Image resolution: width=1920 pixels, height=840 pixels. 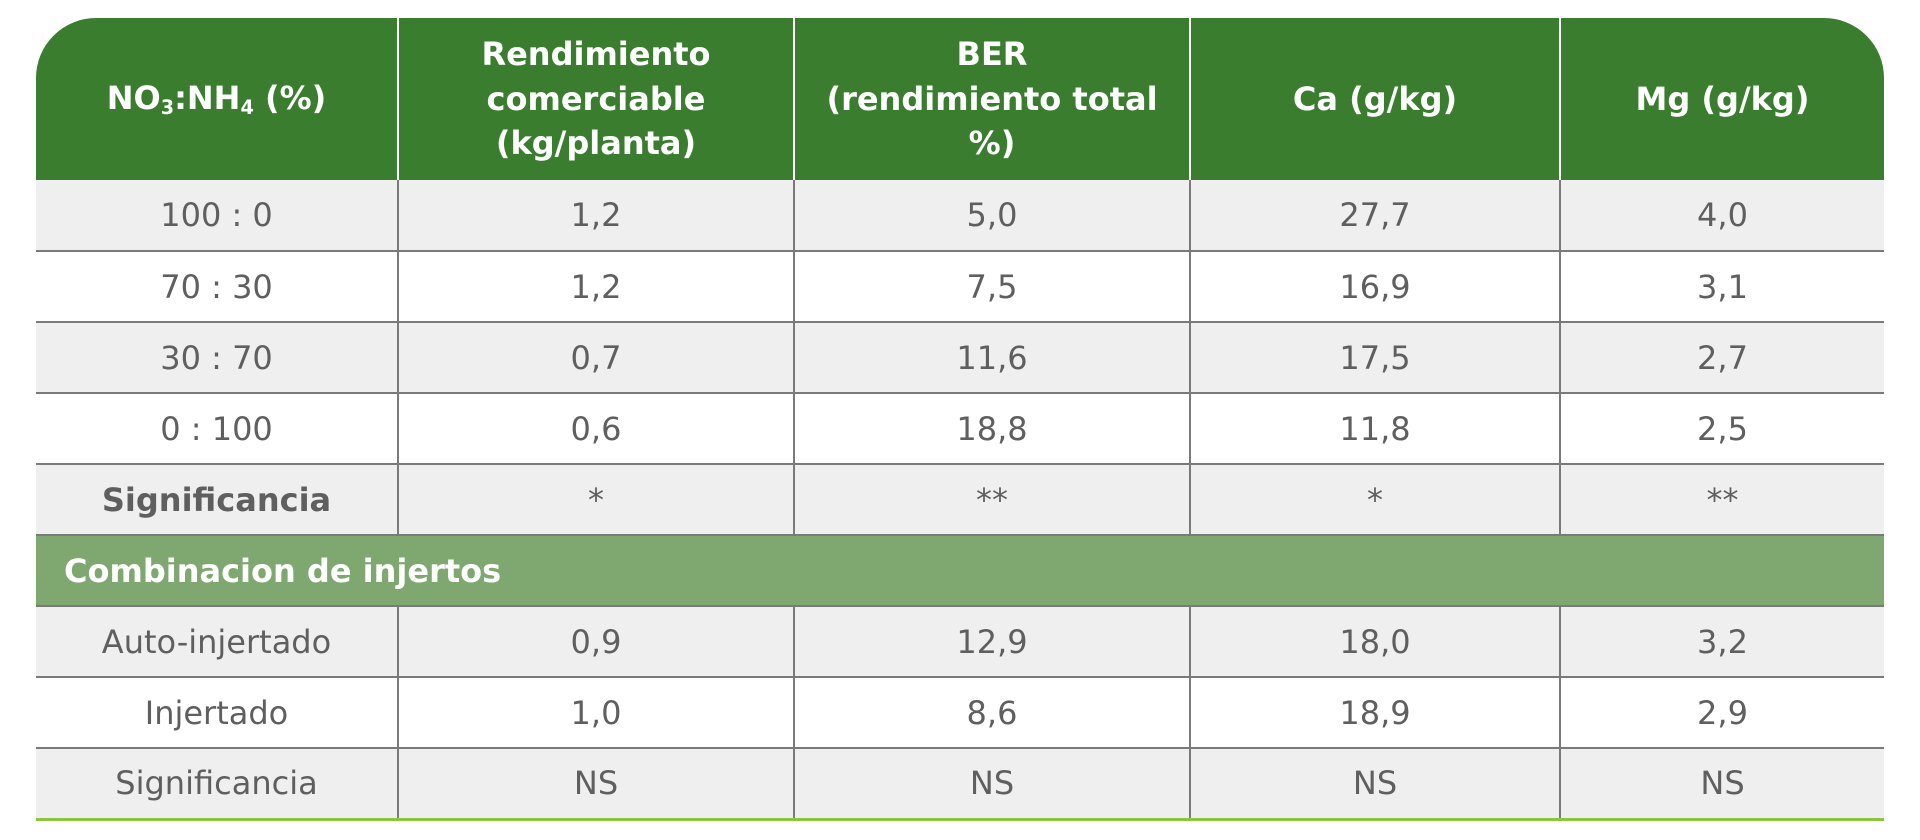 I want to click on cell: 30 : 70, so click(x=217, y=358).